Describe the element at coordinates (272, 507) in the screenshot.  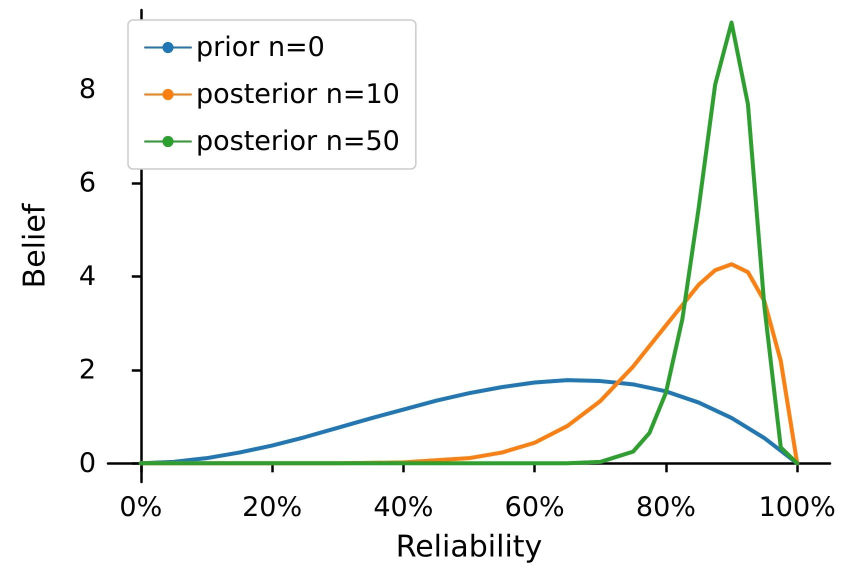
I see `x-tick-label: 20%` at that location.